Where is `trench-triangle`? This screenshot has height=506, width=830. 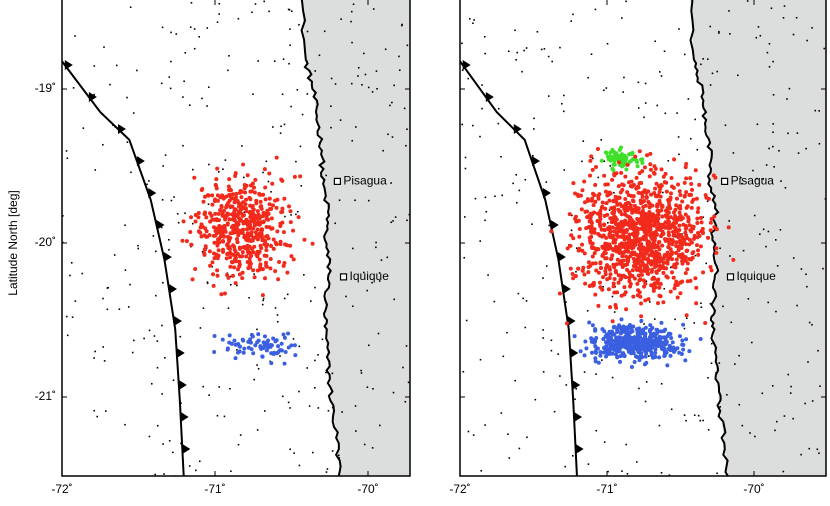
trench-triangle is located at coordinates (579, 449).